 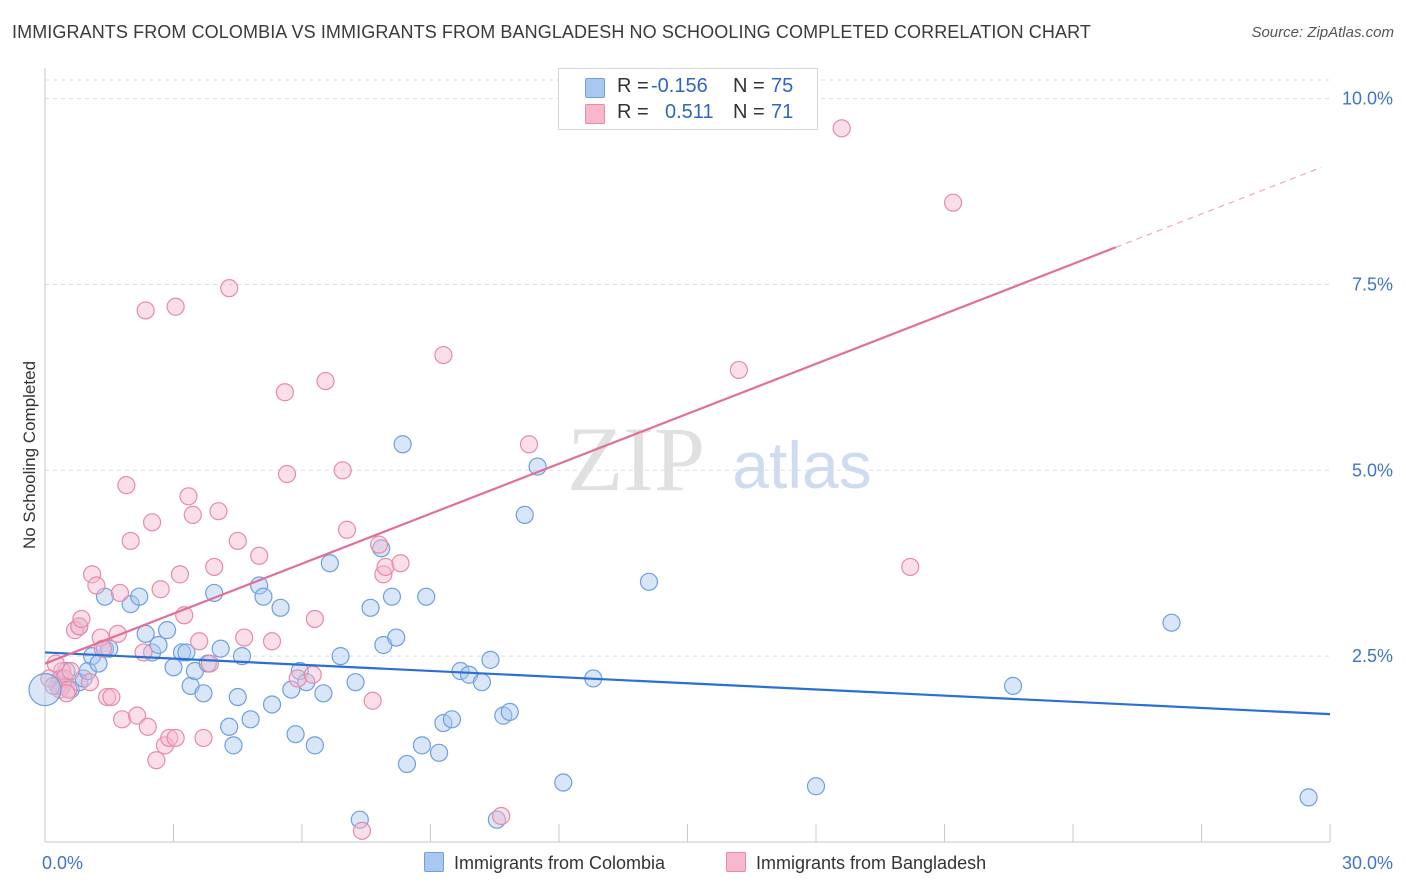 I want to click on watermark-atlas: atlas, so click(x=801, y=465).